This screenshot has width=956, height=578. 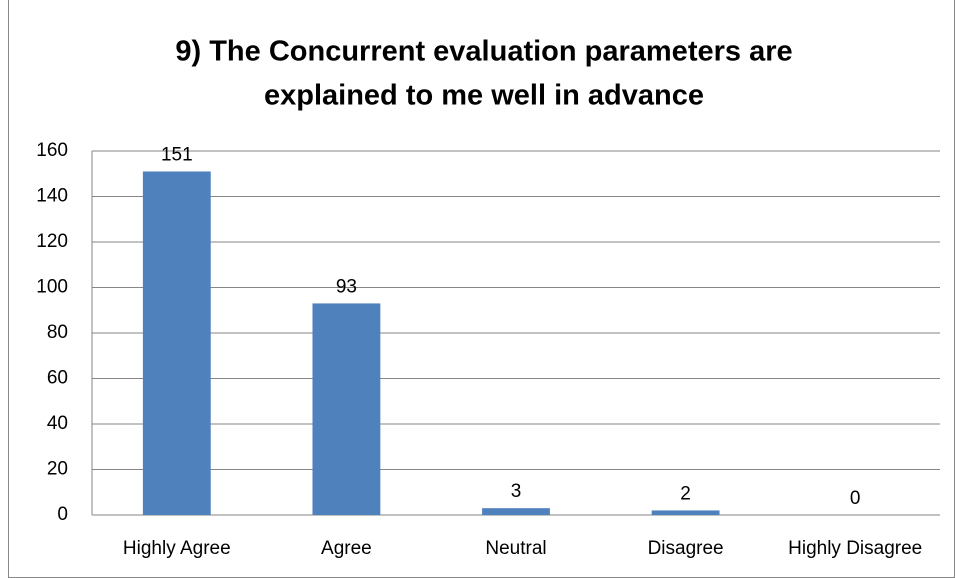 What do you see at coordinates (52, 150) in the screenshot?
I see `y-tick-label: 160` at bounding box center [52, 150].